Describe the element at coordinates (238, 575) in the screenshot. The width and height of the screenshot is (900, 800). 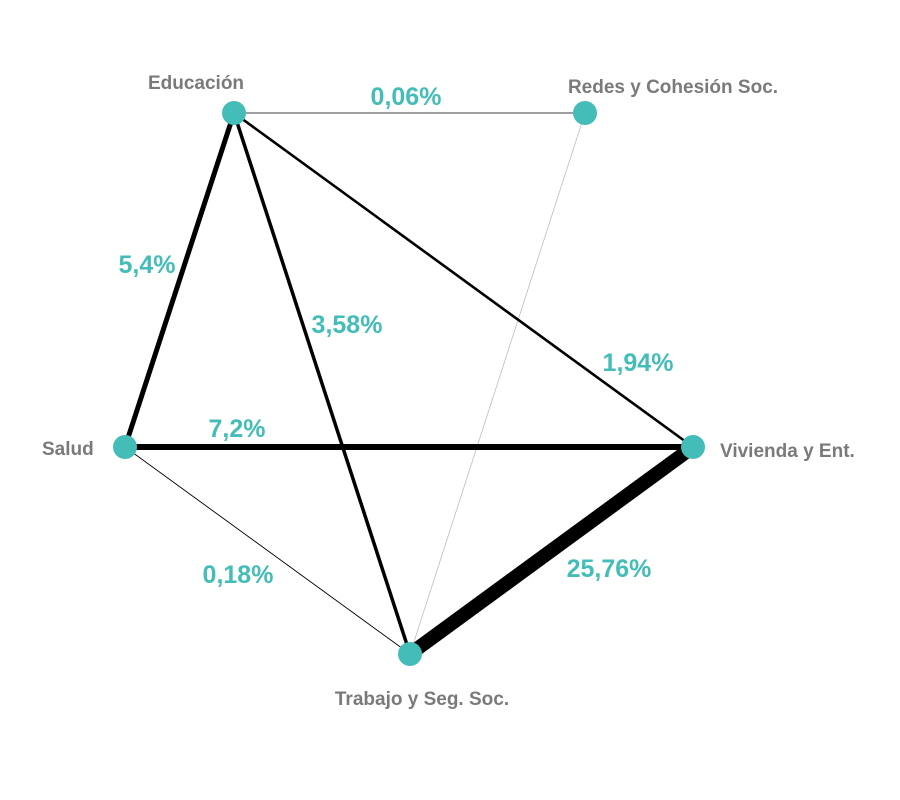
I see `edge-label-salud-trabajo: 0,18%` at that location.